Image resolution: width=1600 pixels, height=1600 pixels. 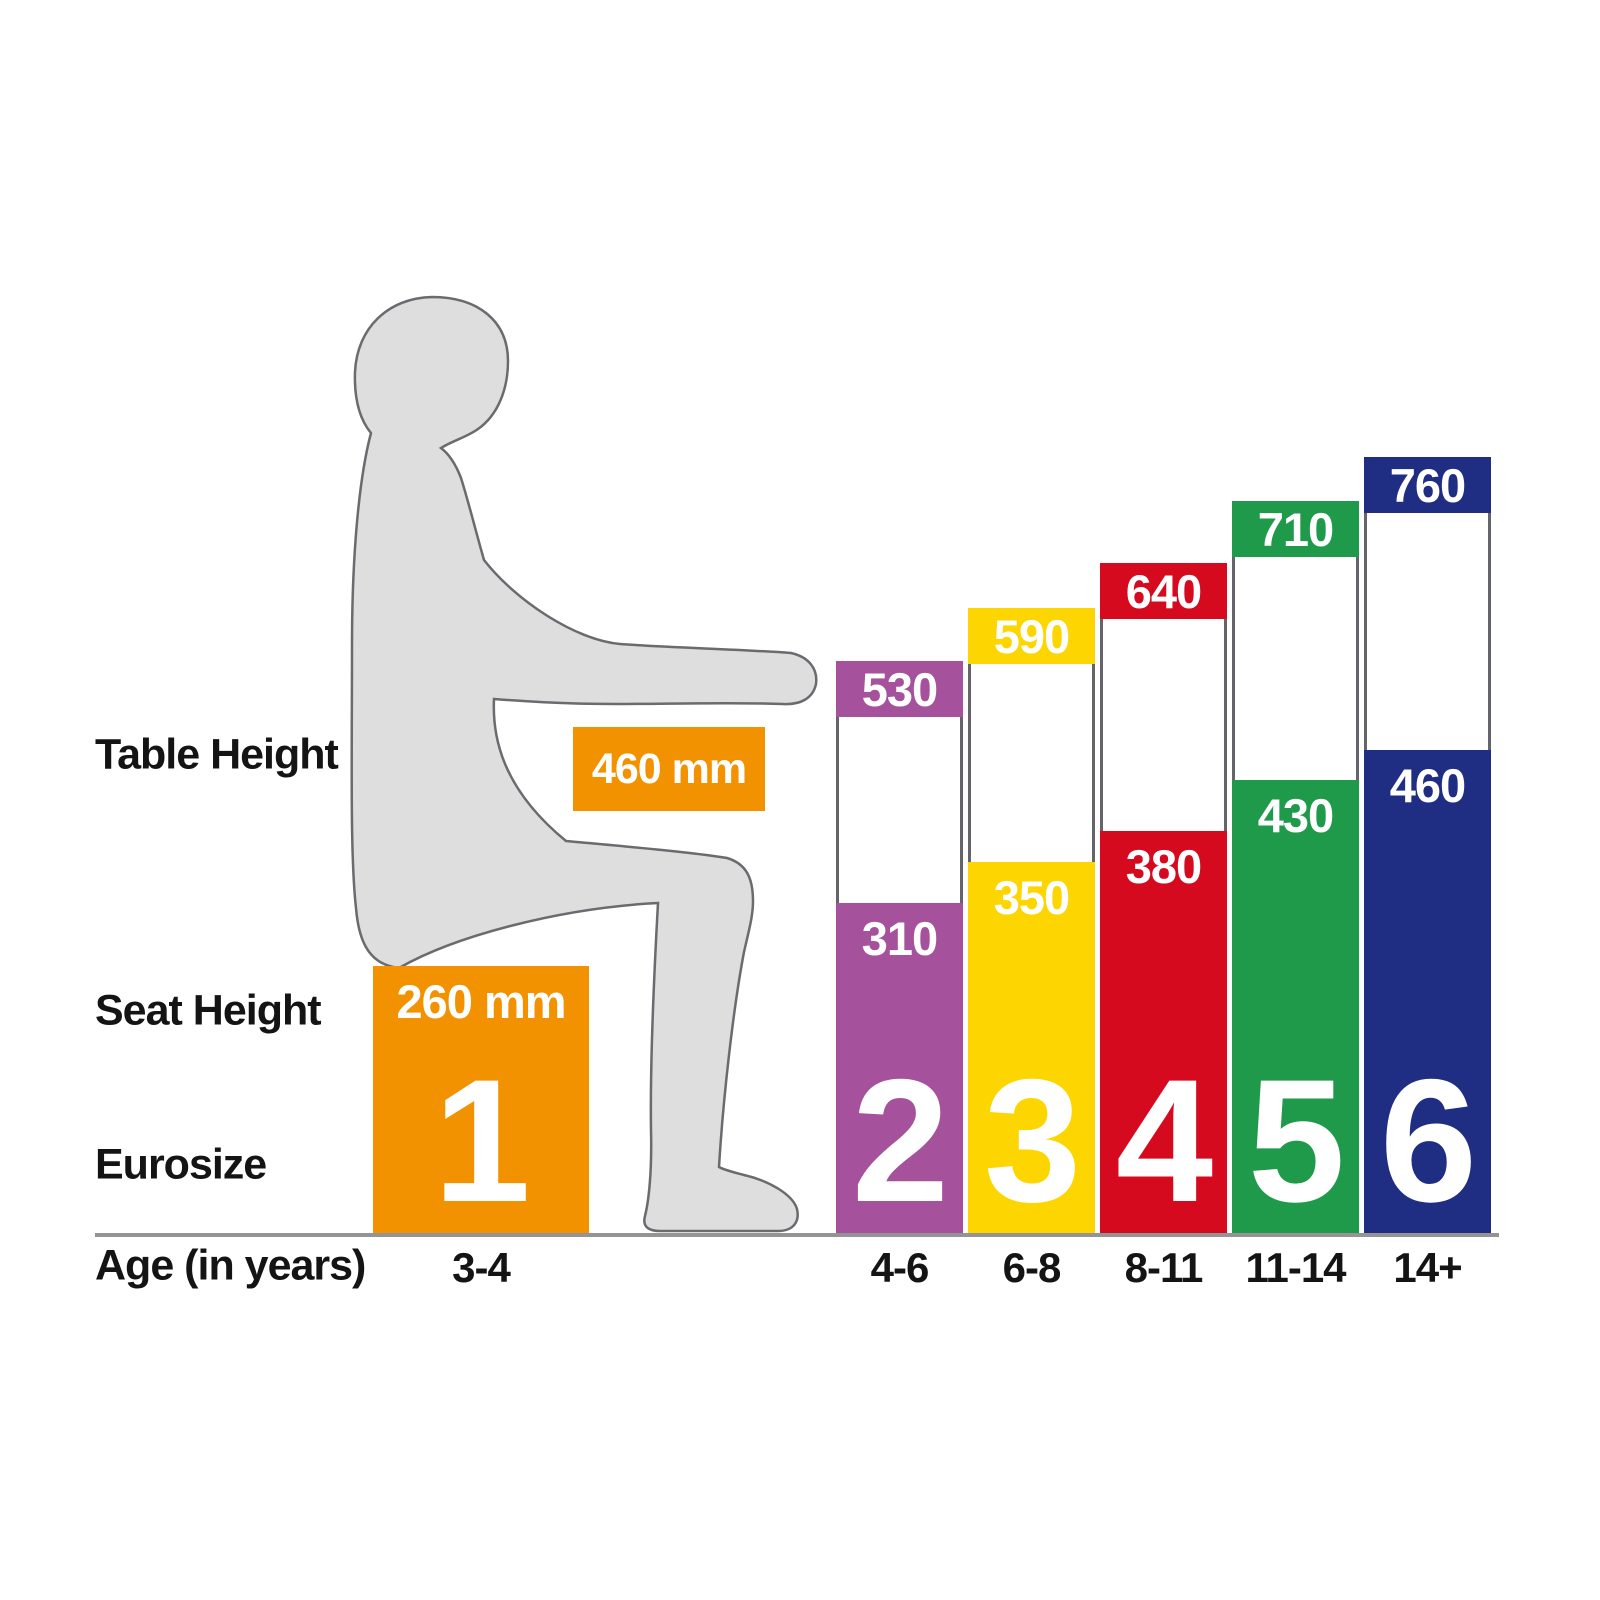 What do you see at coordinates (797, 1235) in the screenshot?
I see `baseline` at bounding box center [797, 1235].